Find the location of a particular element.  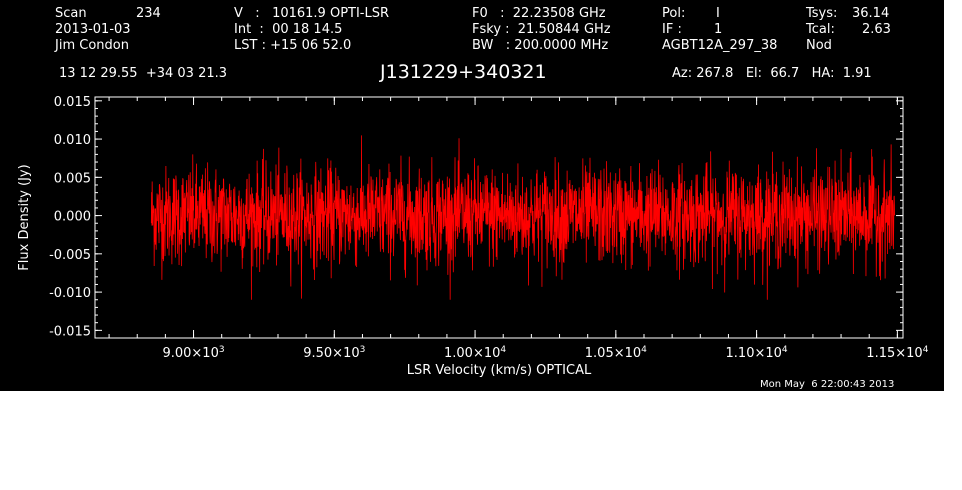

y-tick-label: -0.010 is located at coordinates (70, 293).